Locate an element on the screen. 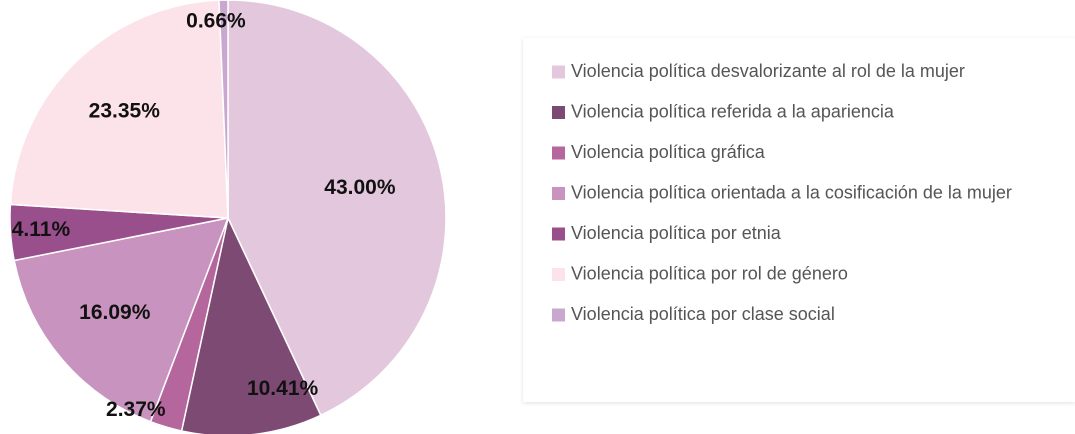 This screenshot has height=434, width=1075. slice-value-label: 0.66% is located at coordinates (216, 20).